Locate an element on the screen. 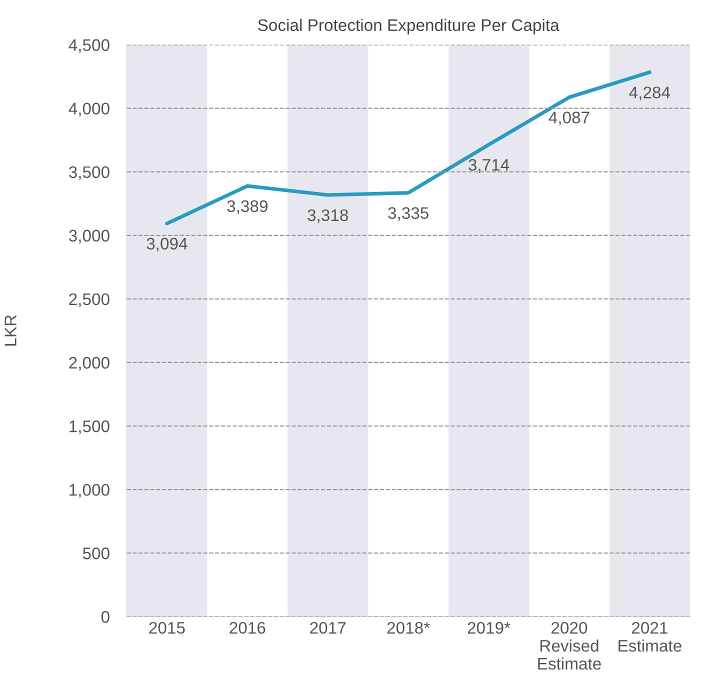 This screenshot has height=689, width=704. y-tick-label: 2,000 is located at coordinates (89, 363).